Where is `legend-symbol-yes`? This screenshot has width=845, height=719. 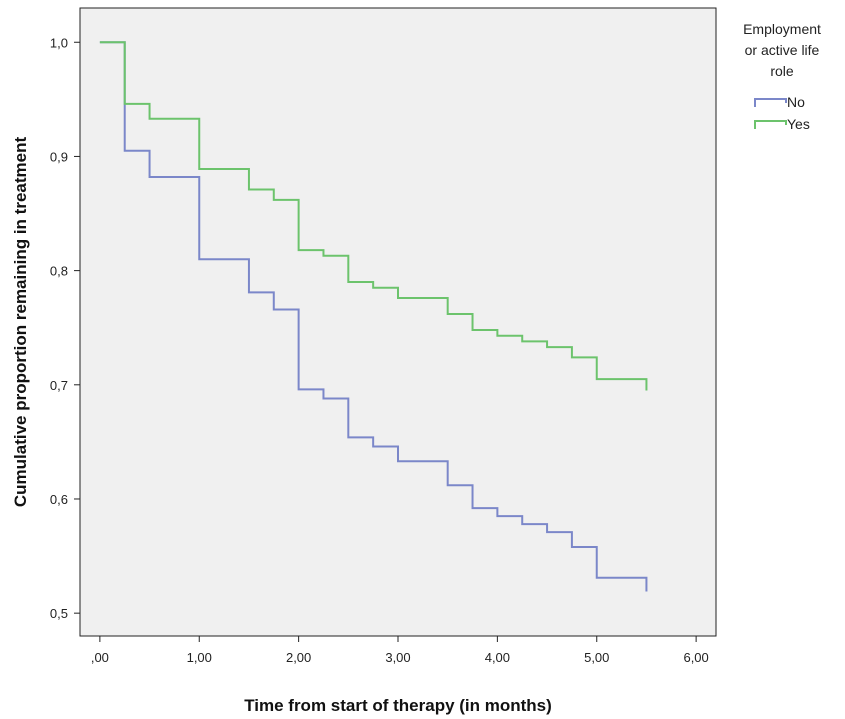
legend-symbol-yes is located at coordinates (770, 124).